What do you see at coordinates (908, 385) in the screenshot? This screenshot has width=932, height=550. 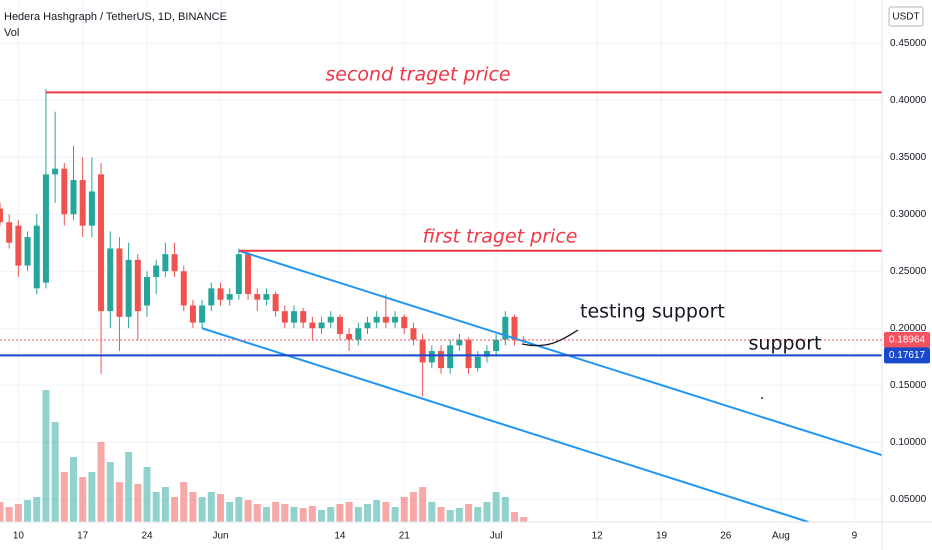 I see `y-tick-label: 0.15000` at bounding box center [908, 385].